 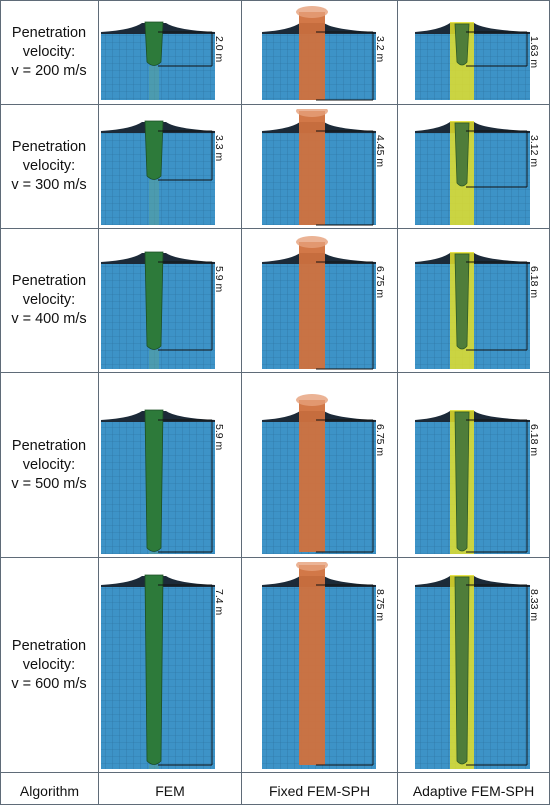 I want to click on panel-fixed-row-1: 3.2 m, so click(x=324, y=53).